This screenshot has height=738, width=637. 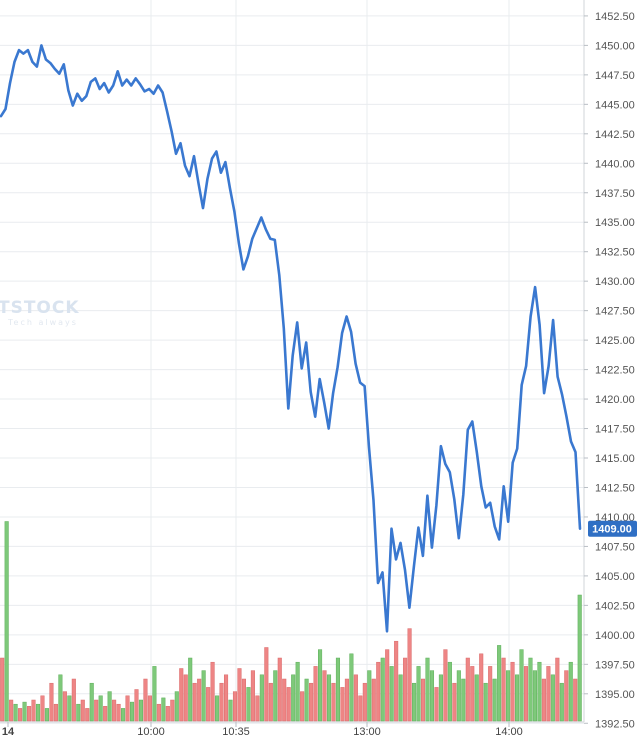 I want to click on y-tick-label: 1435.00, so click(x=615, y=223).